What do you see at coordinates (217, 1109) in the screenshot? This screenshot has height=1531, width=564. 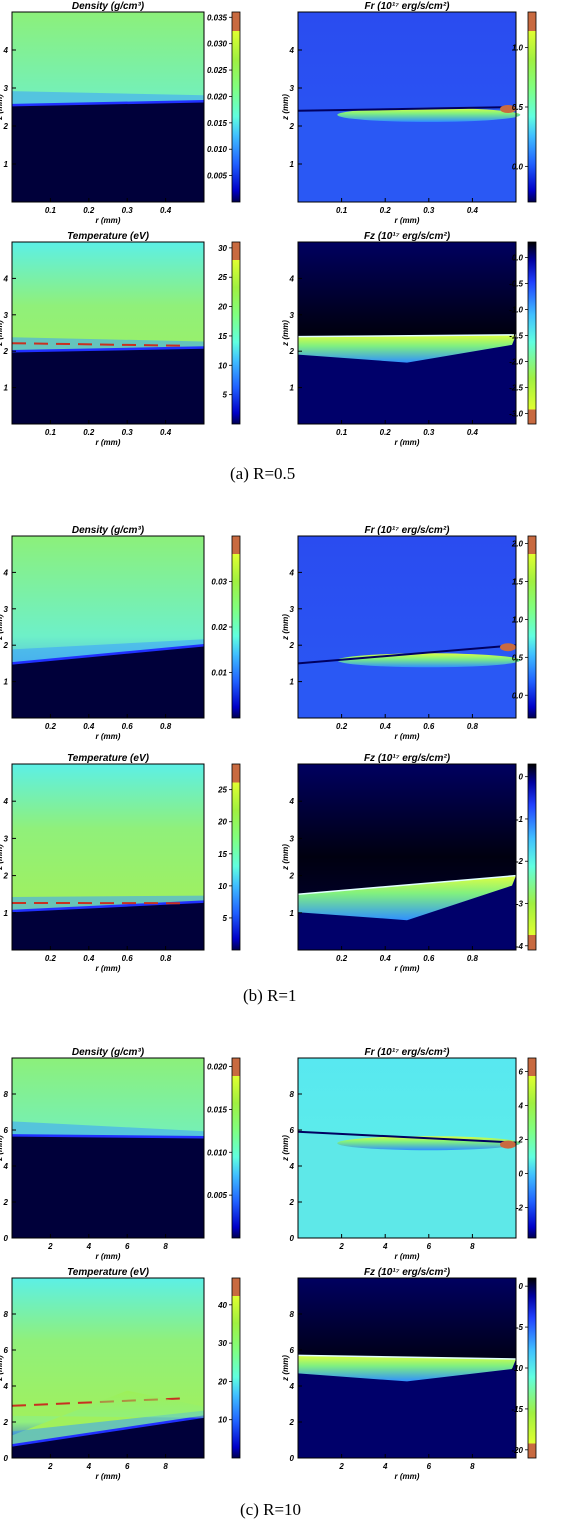 I see `colorbar-tick-label: 0.015` at bounding box center [217, 1109].